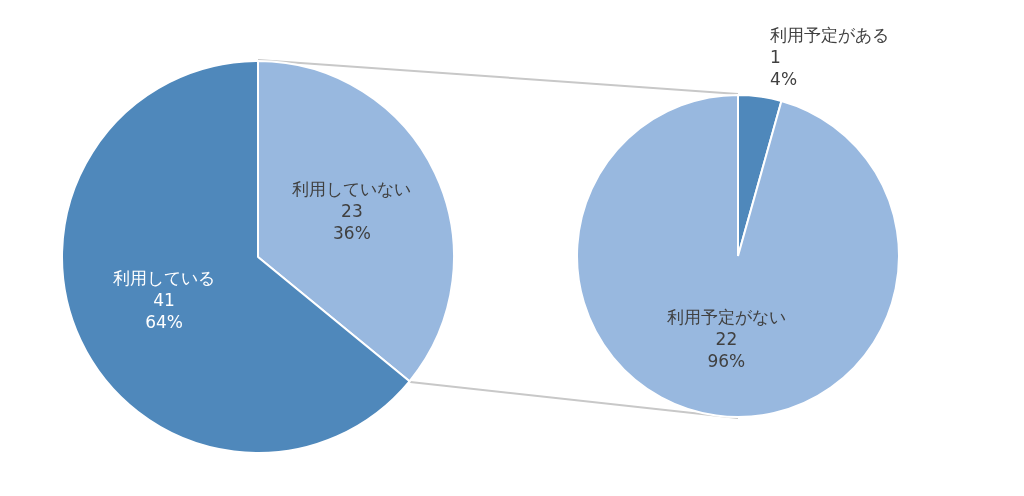 The width and height of the screenshot is (1024, 496). Describe the element at coordinates (352, 189) in the screenshot. I see `slice-label: 利用していない` at that location.